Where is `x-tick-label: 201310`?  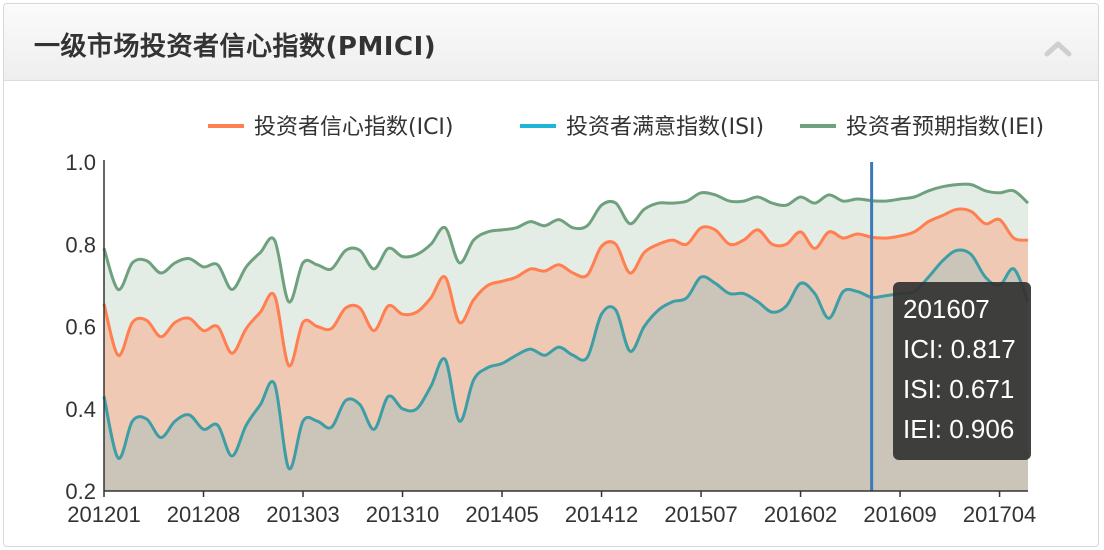
x-tick-label: 201310 is located at coordinates (402, 514).